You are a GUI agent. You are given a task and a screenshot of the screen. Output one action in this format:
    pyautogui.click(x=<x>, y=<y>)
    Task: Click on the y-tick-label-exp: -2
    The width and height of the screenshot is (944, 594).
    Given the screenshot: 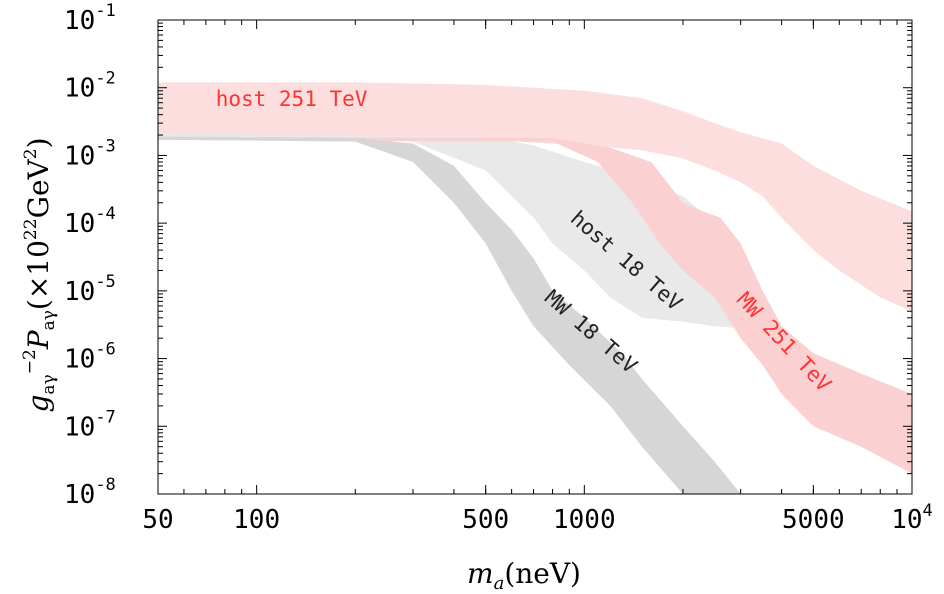 What is the action you would take?
    pyautogui.click(x=105, y=79)
    